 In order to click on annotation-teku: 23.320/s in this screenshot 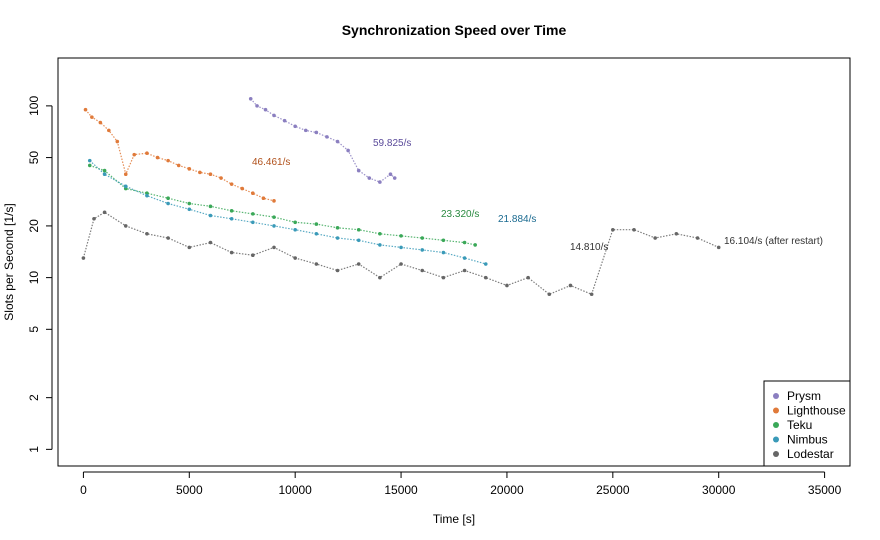, I will do `click(460, 214)`.